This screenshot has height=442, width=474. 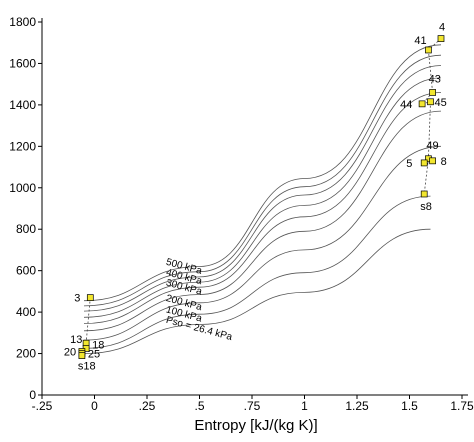 What do you see at coordinates (94, 406) in the screenshot?
I see `x-tick-label: 0` at bounding box center [94, 406].